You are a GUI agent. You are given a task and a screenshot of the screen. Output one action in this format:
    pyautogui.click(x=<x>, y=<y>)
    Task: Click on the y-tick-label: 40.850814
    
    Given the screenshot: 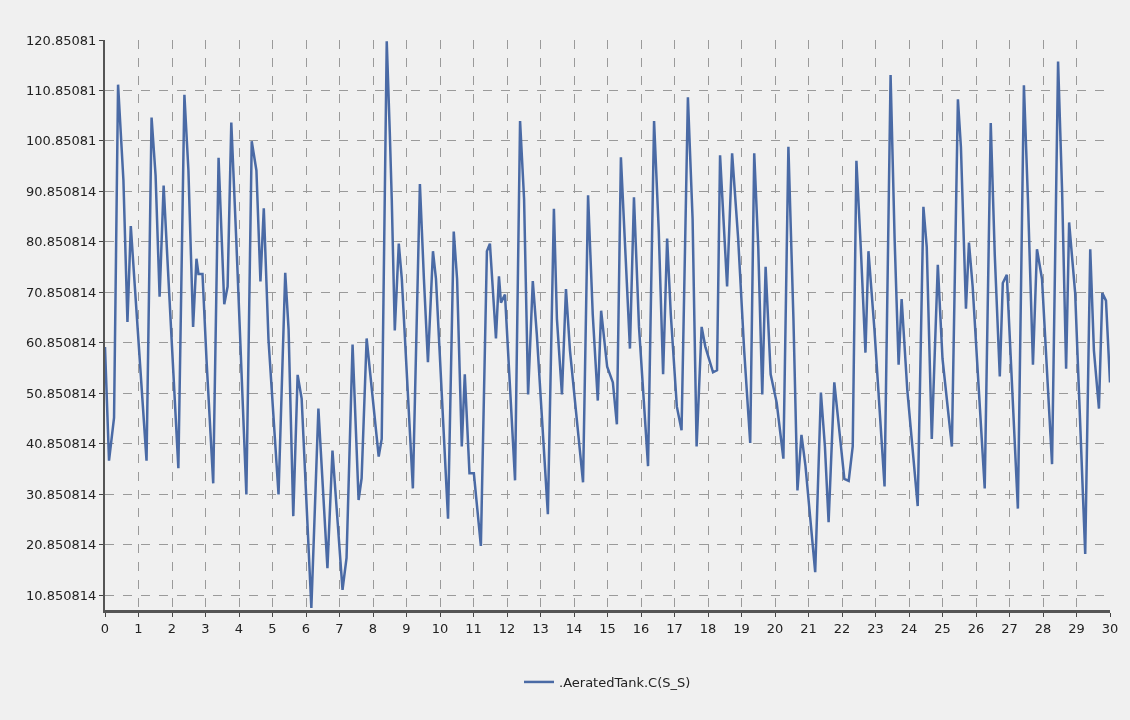 What is the action you would take?
    pyautogui.click(x=61, y=444)
    